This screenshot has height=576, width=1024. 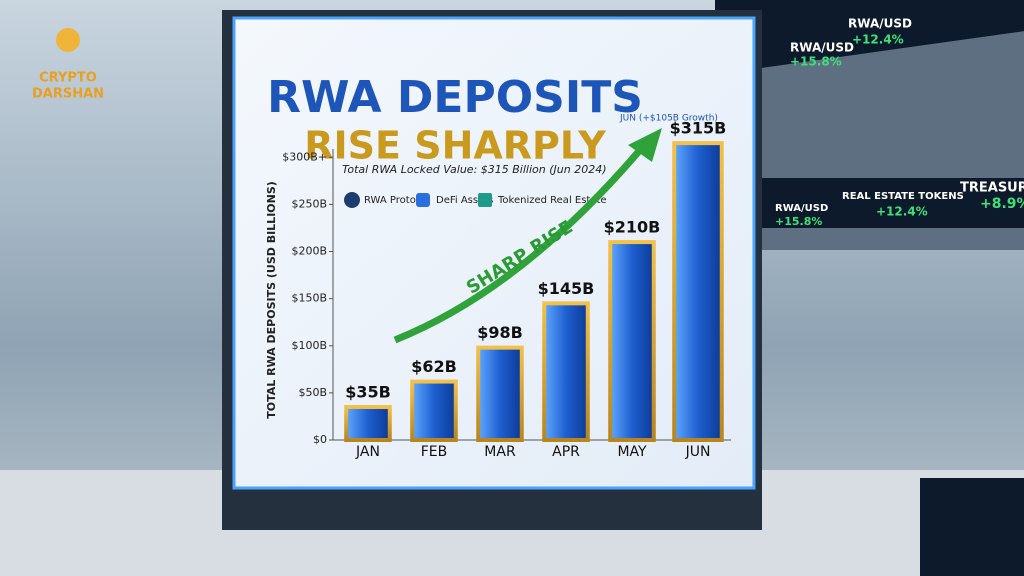 What do you see at coordinates (434, 452) in the screenshot?
I see `x-tick-label: FEB` at bounding box center [434, 452].